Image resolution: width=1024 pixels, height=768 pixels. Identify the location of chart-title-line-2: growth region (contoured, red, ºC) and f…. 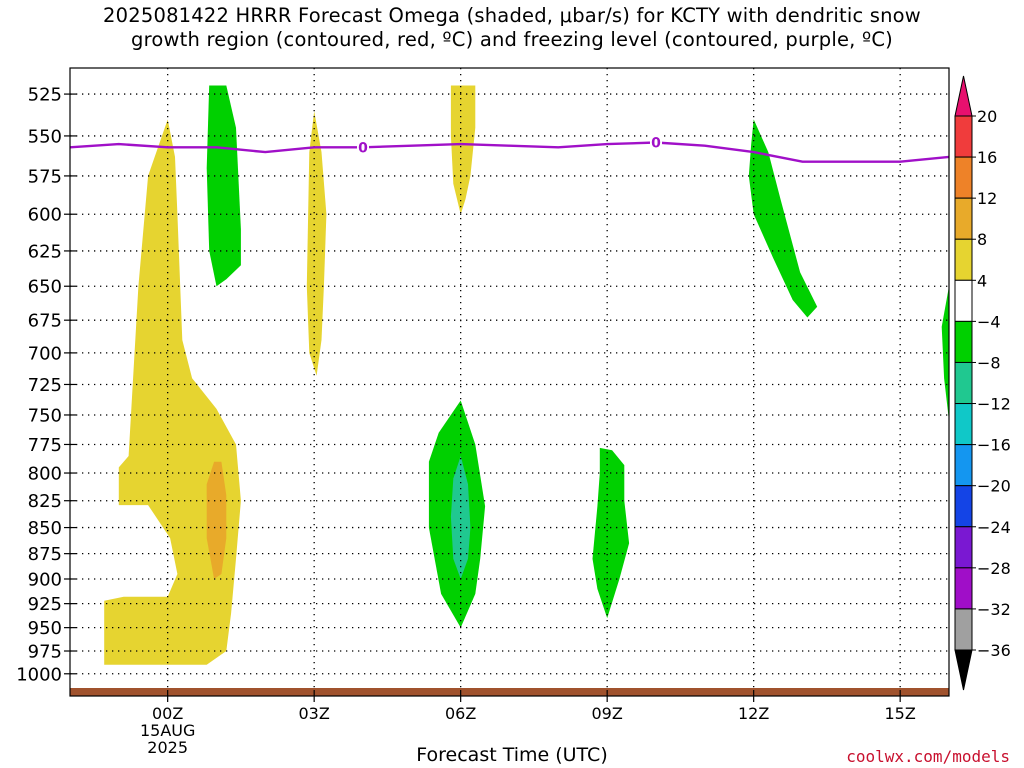
(512, 39).